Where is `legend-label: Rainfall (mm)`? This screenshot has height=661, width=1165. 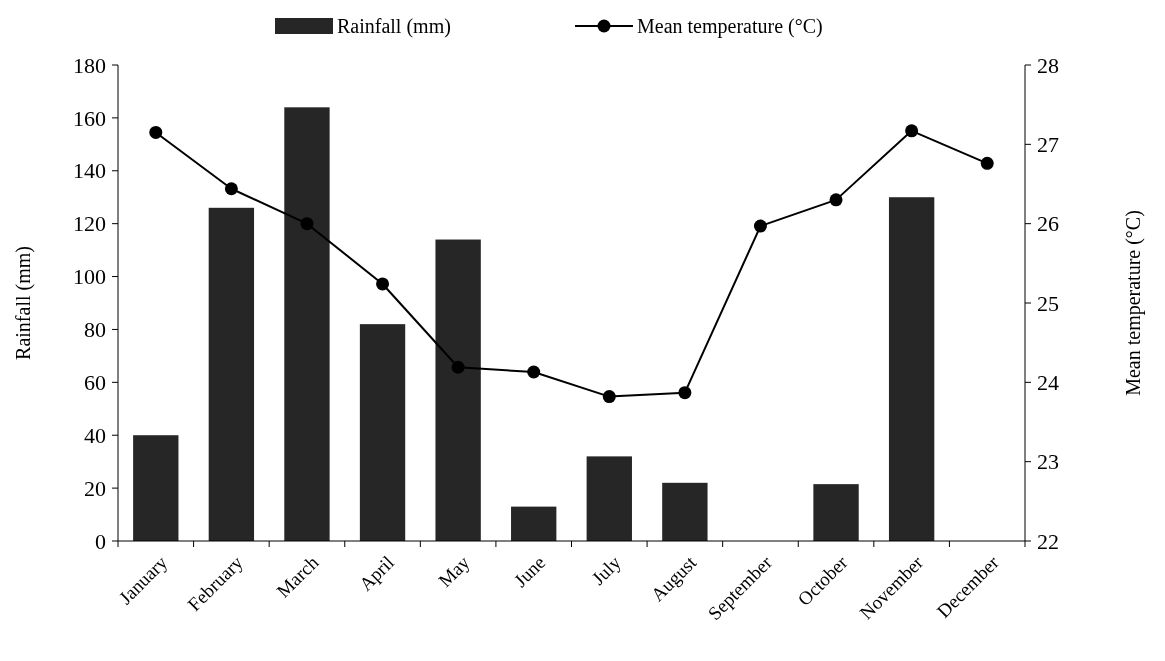 legend-label: Rainfall (mm) is located at coordinates (394, 26).